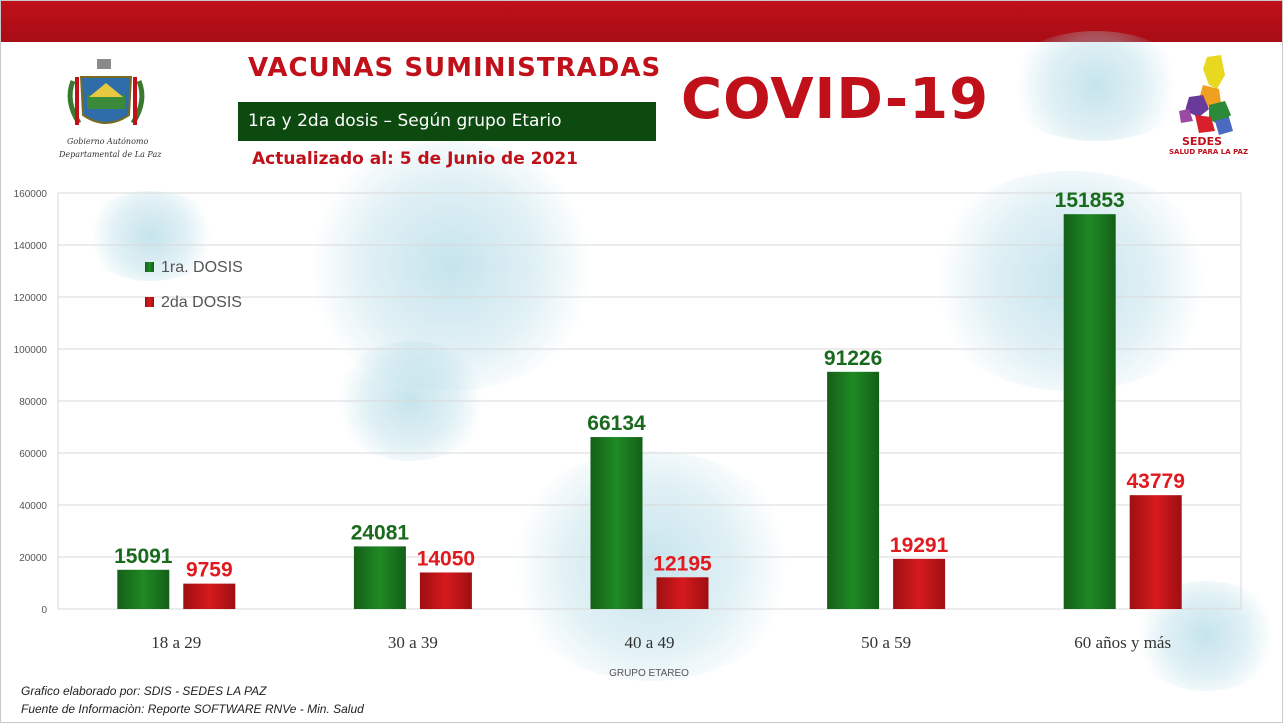 Image resolution: width=1283 pixels, height=723 pixels. Describe the element at coordinates (201, 302) in the screenshot. I see `legend-label: 2da DOSIS` at that location.